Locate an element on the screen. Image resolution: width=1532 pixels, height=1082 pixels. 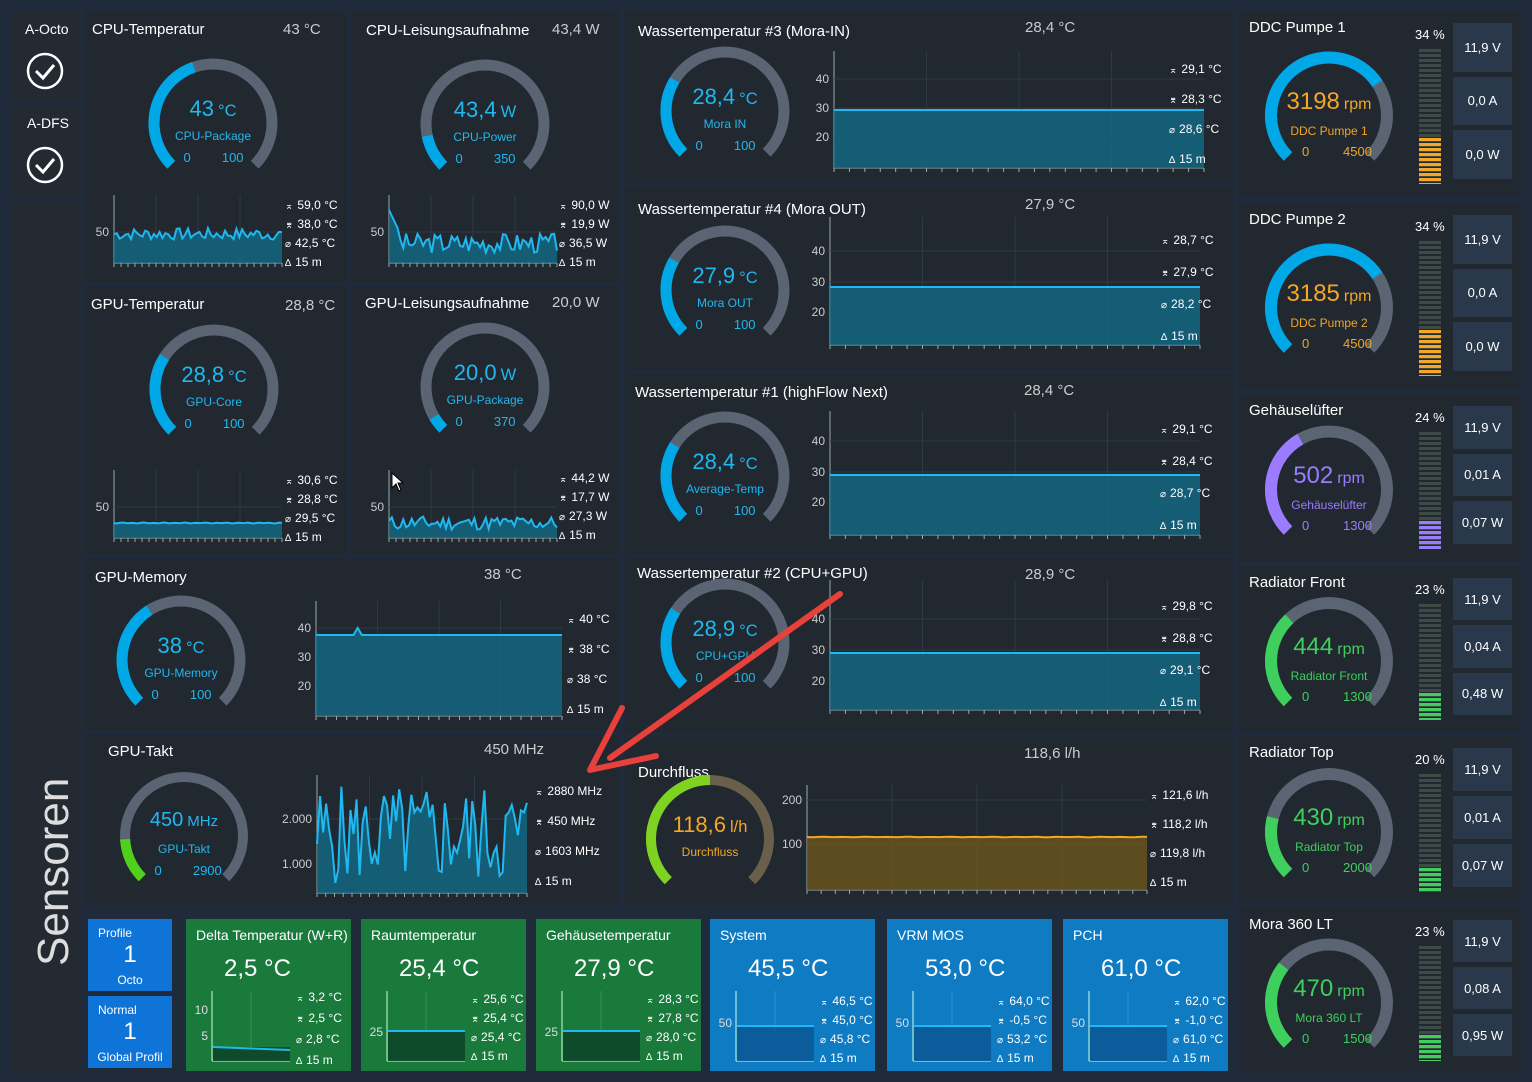
gauge-fill is located at coordinates (172, 115).